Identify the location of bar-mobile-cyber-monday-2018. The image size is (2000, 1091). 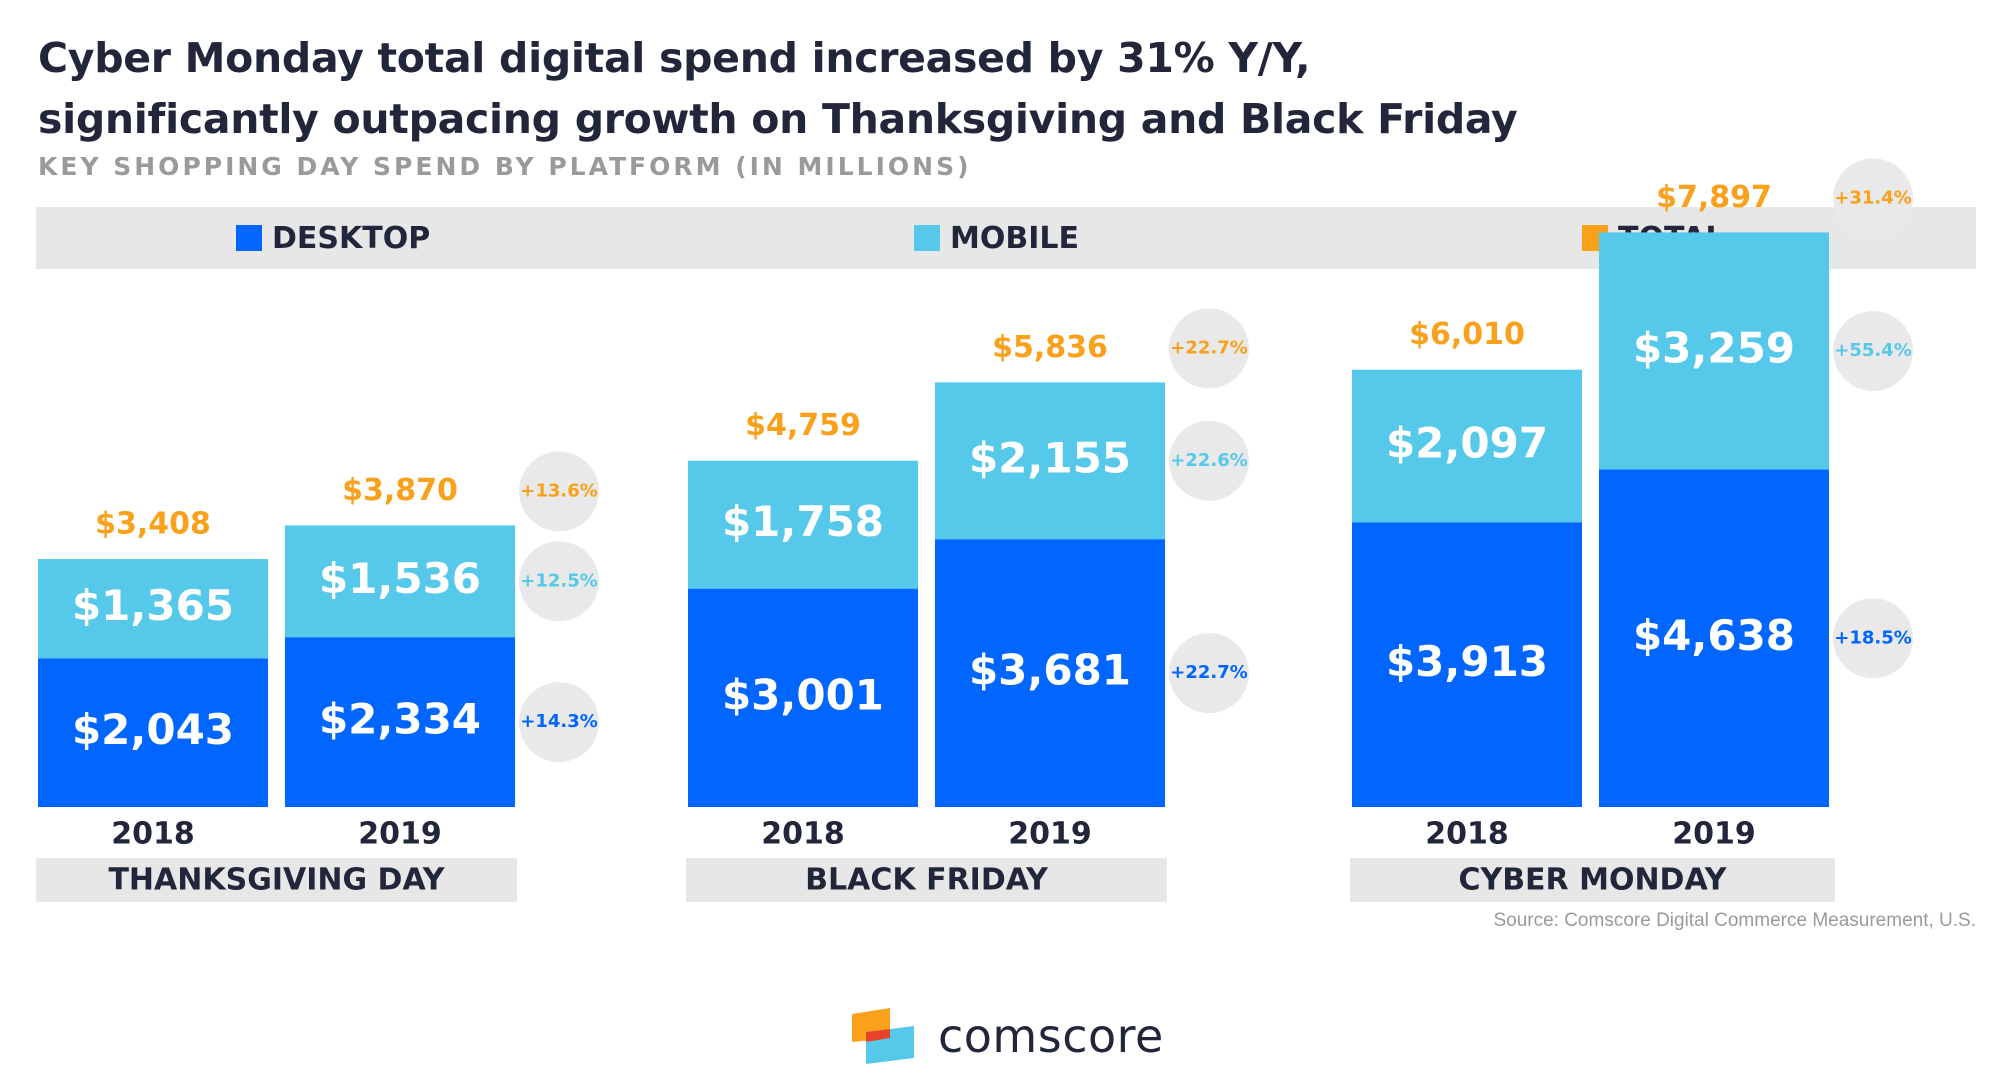
(1467, 446).